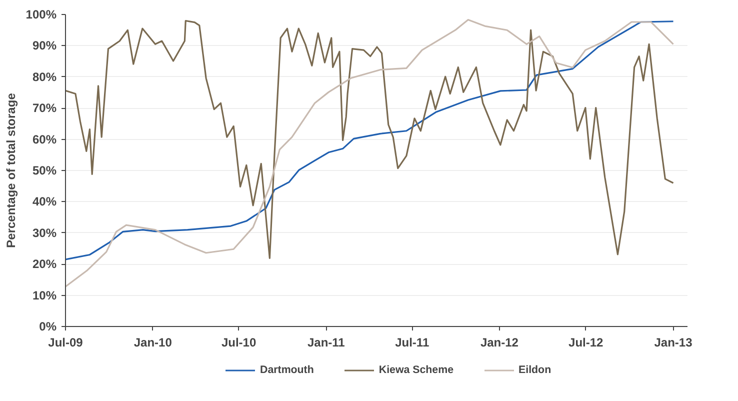 The image size is (738, 401). What do you see at coordinates (412, 343) in the screenshot?
I see `x-tick-label: Jul-11` at bounding box center [412, 343].